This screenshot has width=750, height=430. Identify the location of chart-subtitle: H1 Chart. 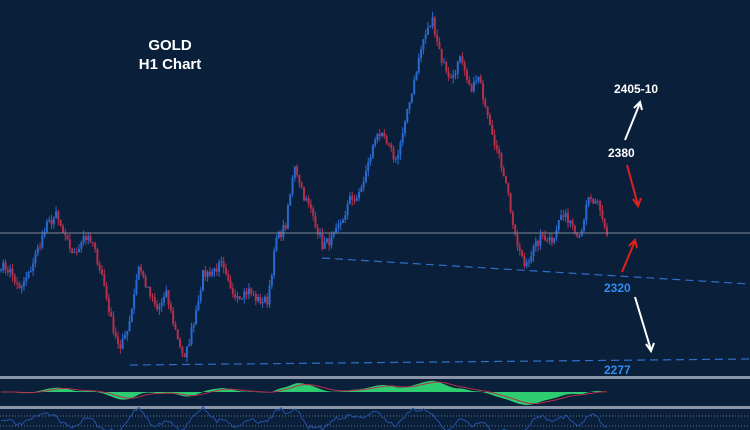
(170, 64).